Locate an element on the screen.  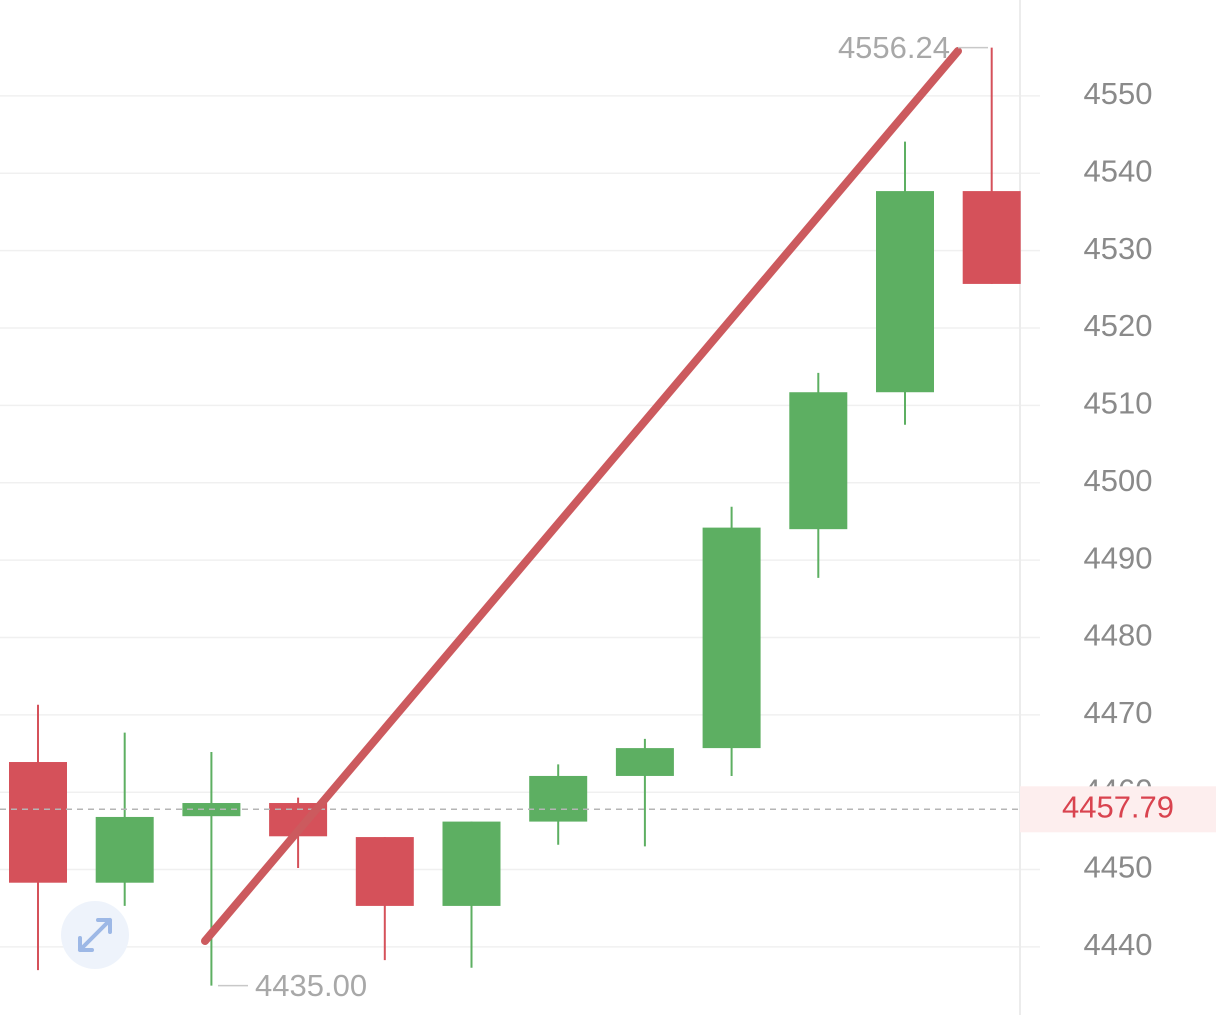
min-marker-label: 4435.00 is located at coordinates (311, 985).